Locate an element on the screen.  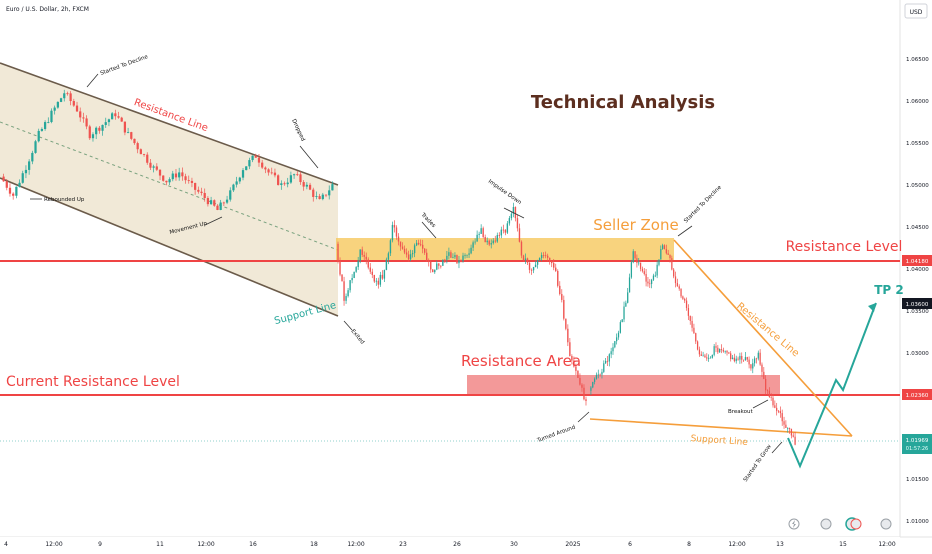
price-tick-label: 1.03000 is located at coordinates (917, 354).